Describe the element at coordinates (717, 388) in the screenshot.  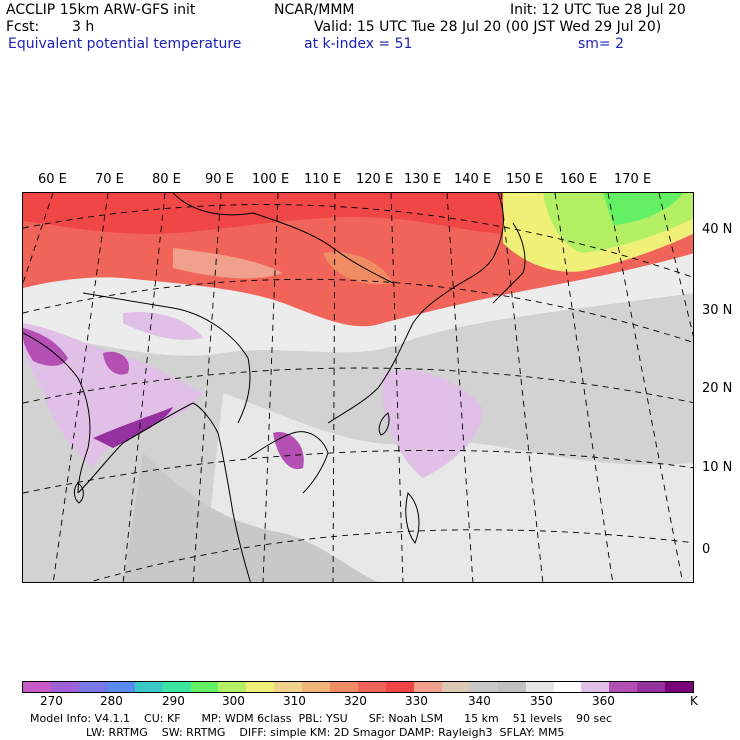
I see `lat-label: 20 N` at that location.